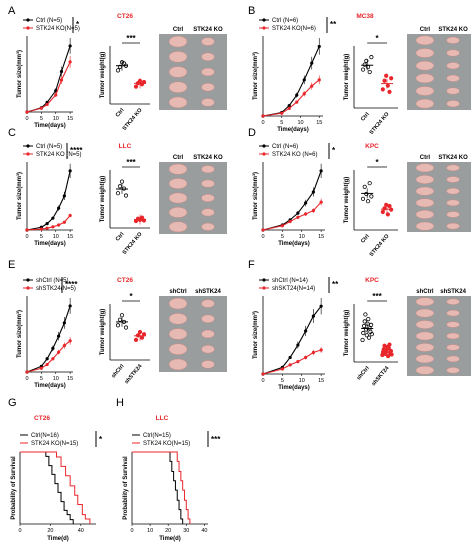 This screenshot has height=546, width=474. Describe the element at coordinates (295, 155) in the screenshot. I see `legend-label: STK24 KO (N=6)` at that location.